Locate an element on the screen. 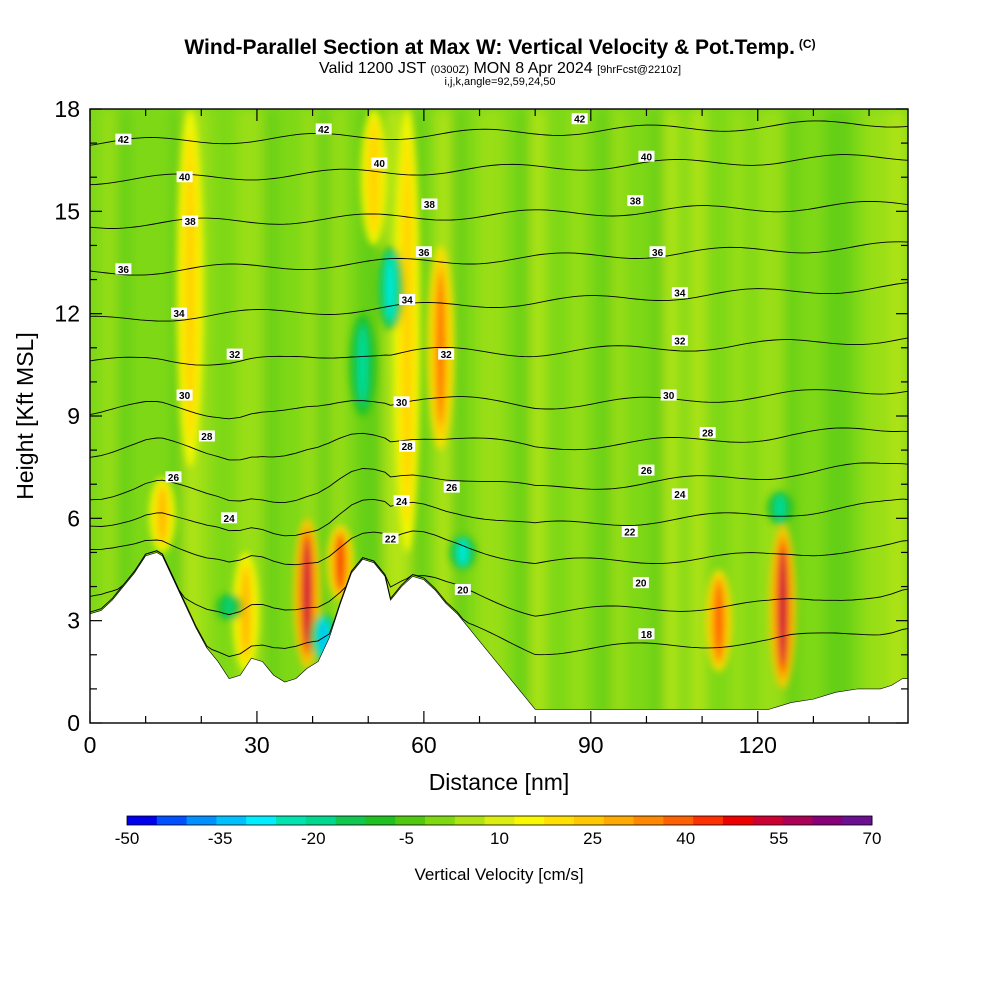 This screenshot has width=1000, height=1000. colorbar-tick-label: 25 is located at coordinates (592, 838).